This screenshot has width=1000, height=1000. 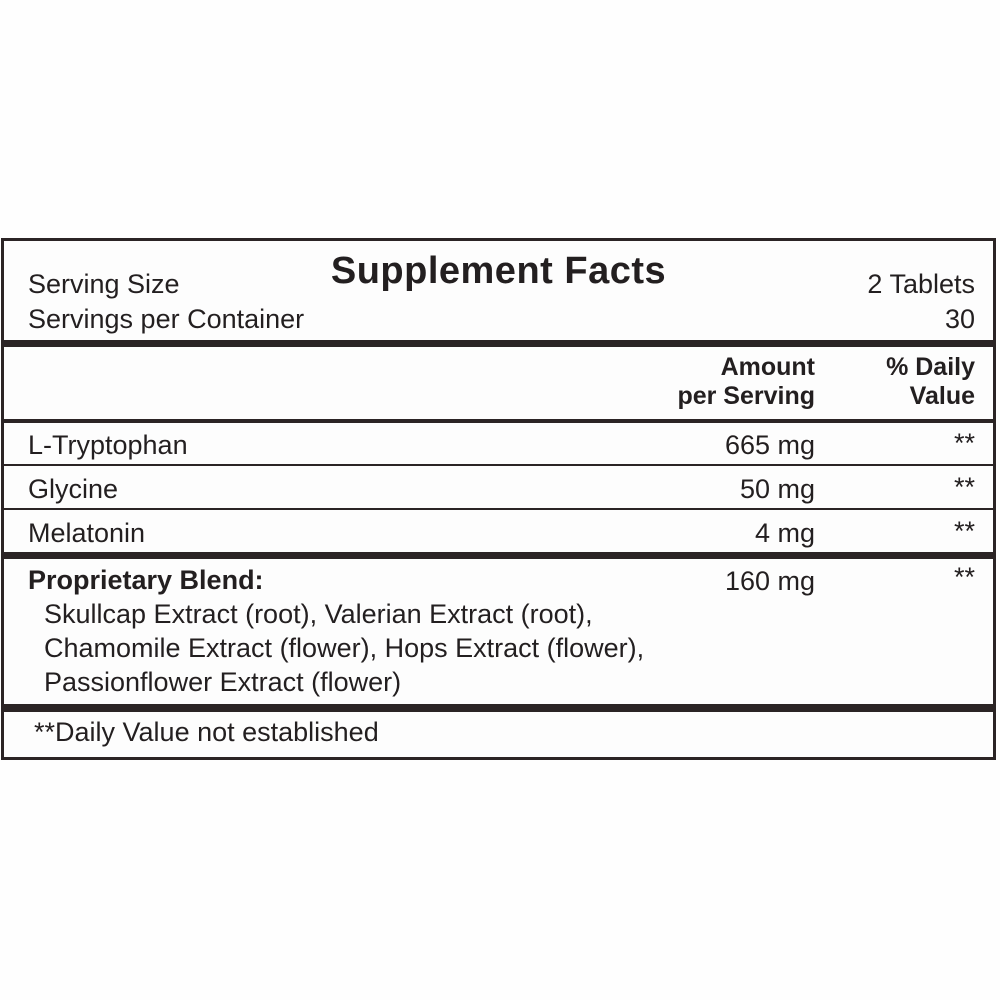 I want to click on divider-thick-bottom, so click(x=498, y=708).